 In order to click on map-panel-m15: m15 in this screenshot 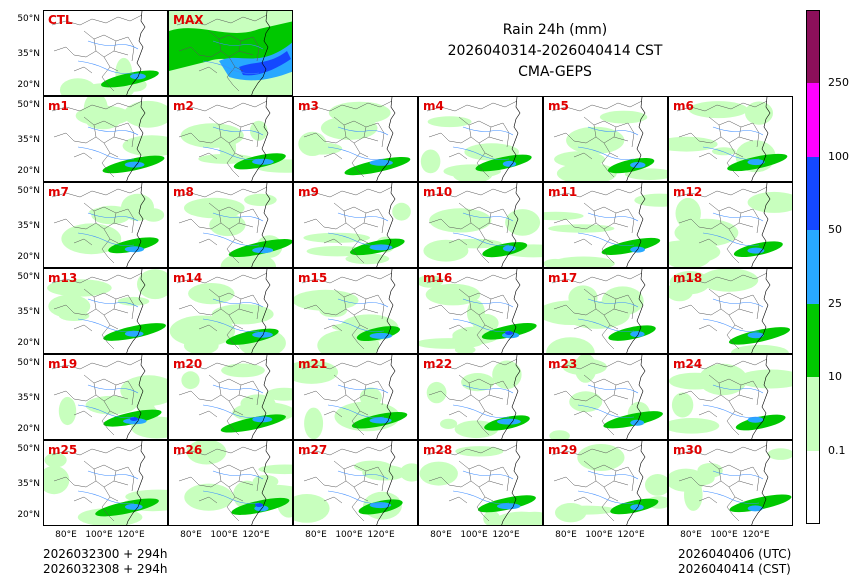, I will do `click(355, 311)`.